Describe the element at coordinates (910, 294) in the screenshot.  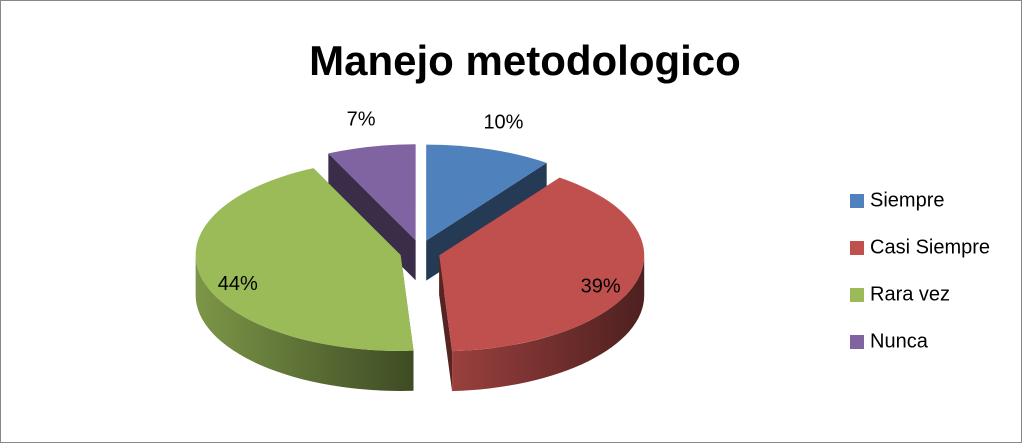
I see `legend-label: Rara vez` at that location.